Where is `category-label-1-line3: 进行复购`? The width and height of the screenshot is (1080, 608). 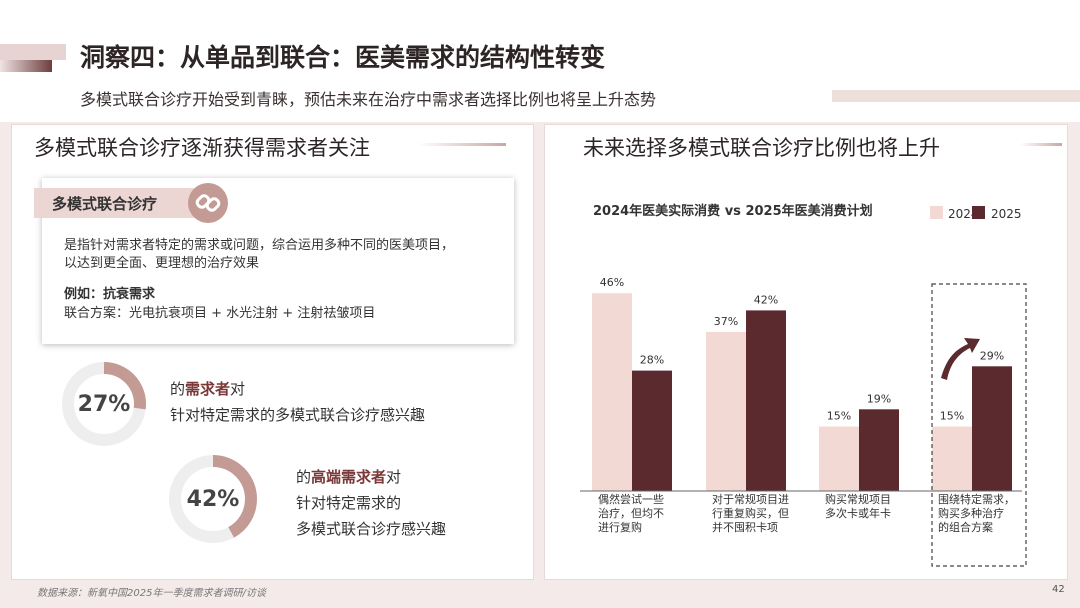 category-label-1-line3: 进行复购 is located at coordinates (620, 527).